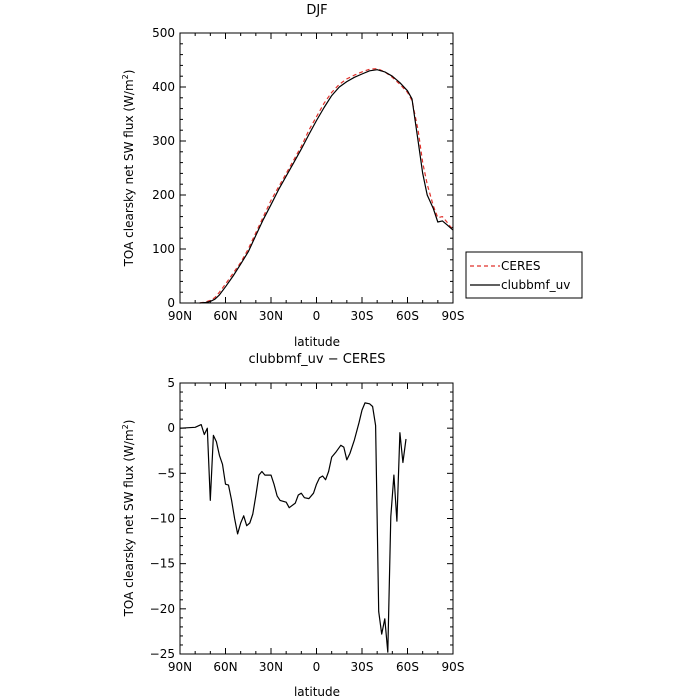  Describe the element at coordinates (128, 519) in the screenshot. I see `difference-chart-y-axis-label: TOA clearsky net SW flux (W/m2)` at that location.